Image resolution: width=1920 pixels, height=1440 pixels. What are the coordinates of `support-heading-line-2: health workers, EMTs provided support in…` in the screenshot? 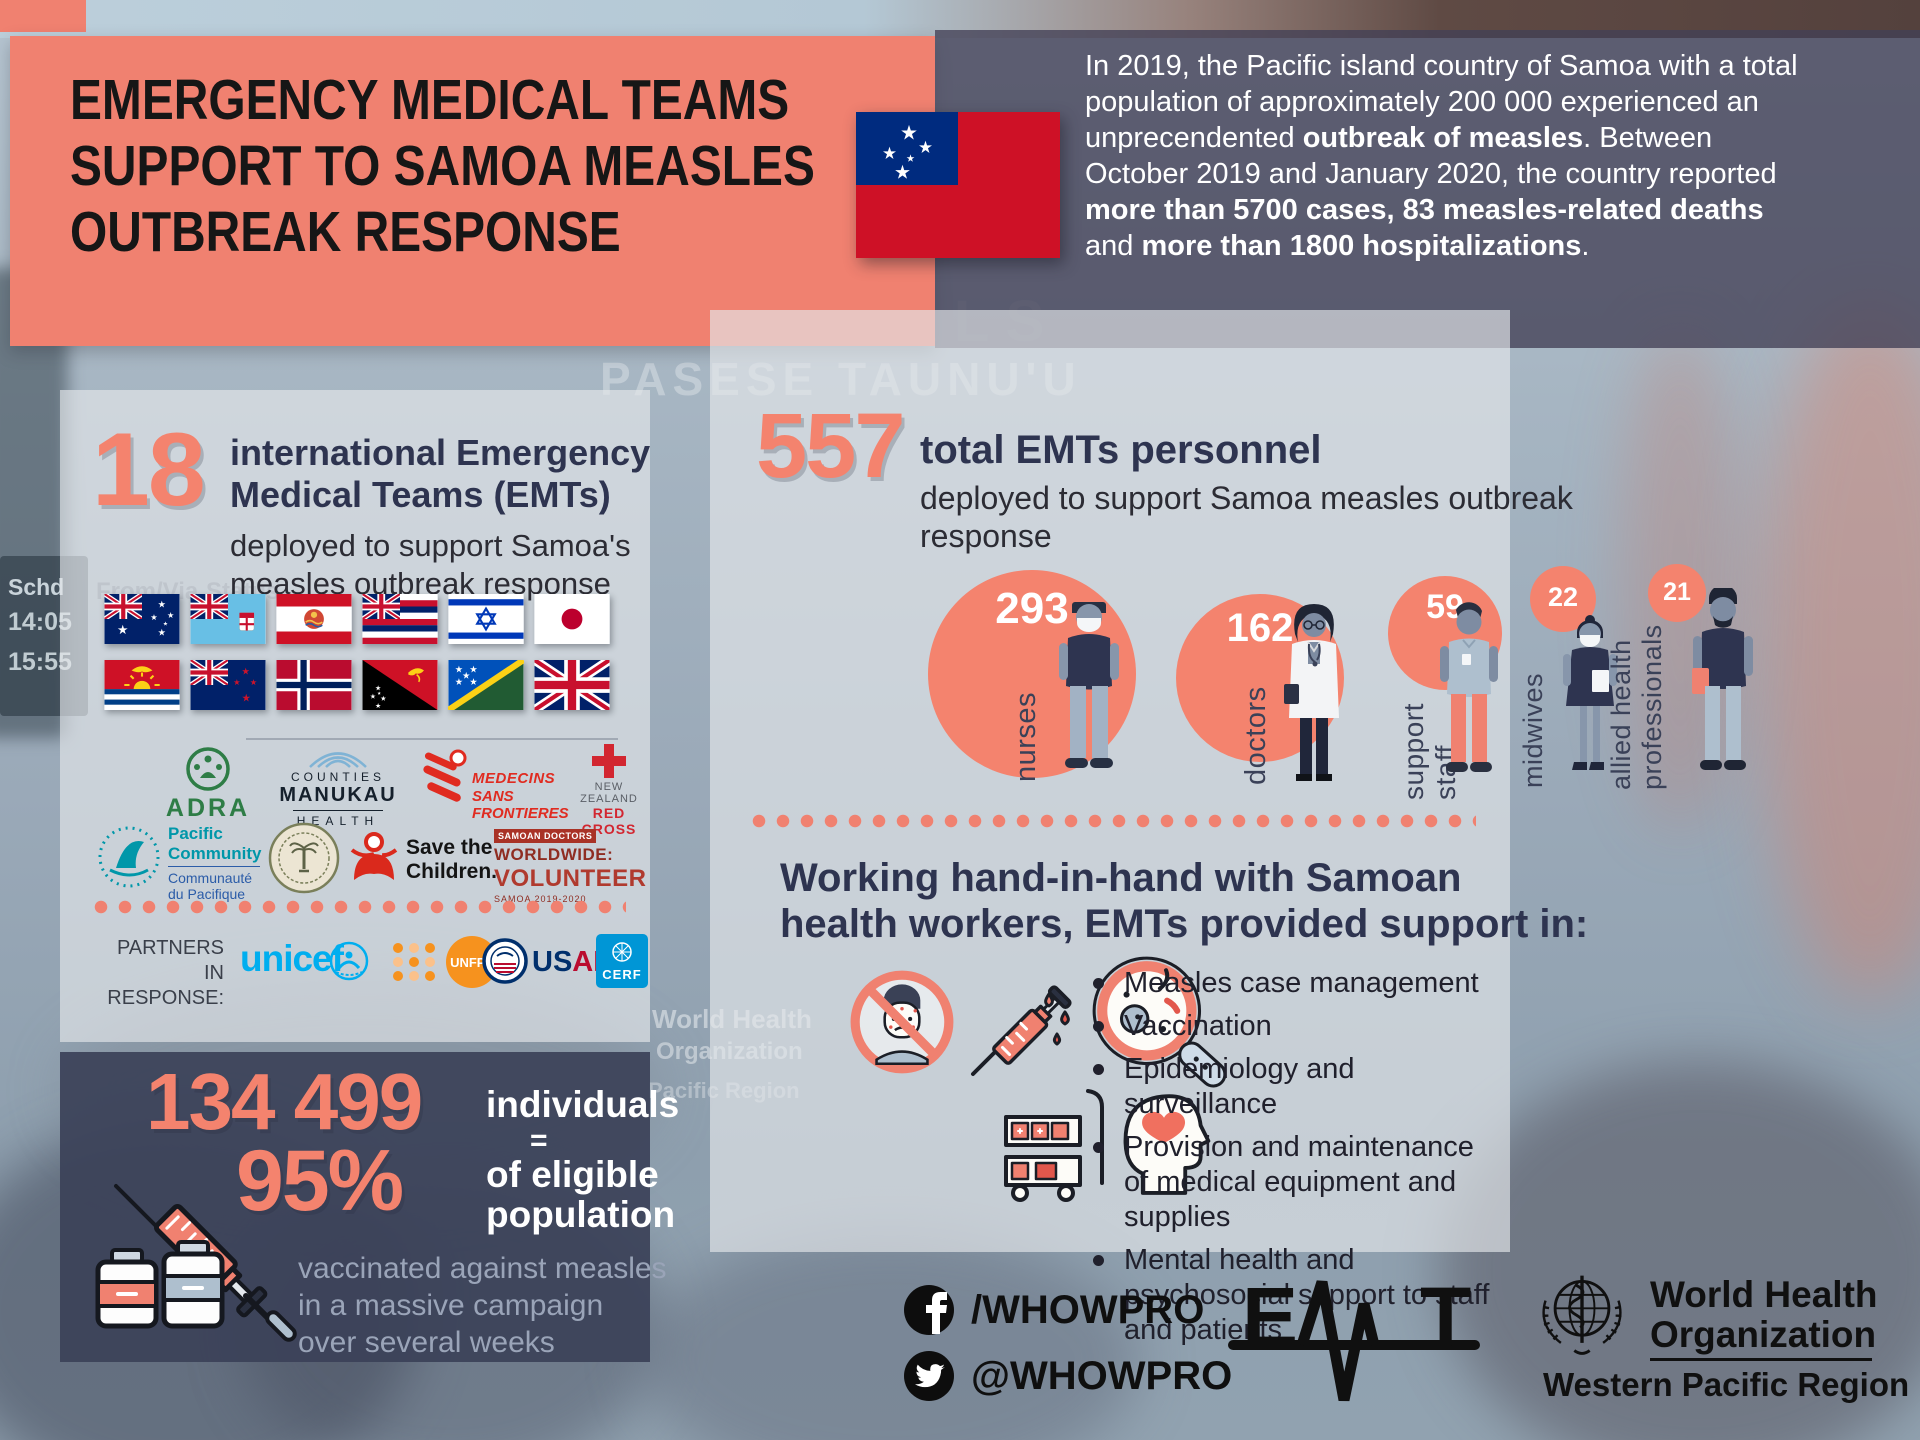 It's located at (1184, 924).